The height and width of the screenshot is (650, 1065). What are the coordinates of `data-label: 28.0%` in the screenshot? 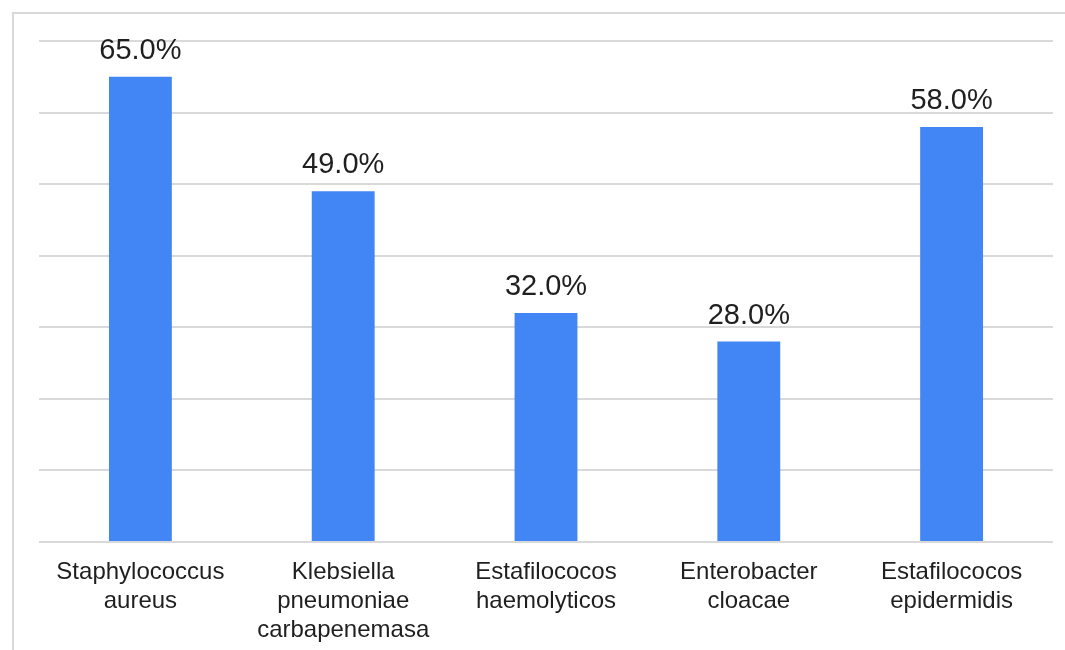 It's located at (748, 313).